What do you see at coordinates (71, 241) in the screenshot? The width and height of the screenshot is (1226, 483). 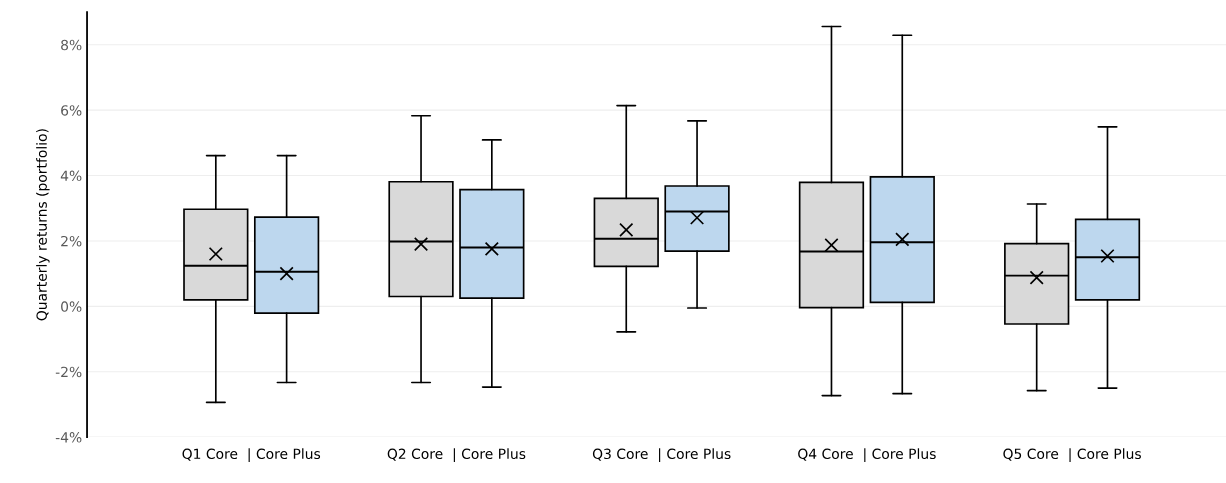 I see `y-tick-label: 2%` at bounding box center [71, 241].